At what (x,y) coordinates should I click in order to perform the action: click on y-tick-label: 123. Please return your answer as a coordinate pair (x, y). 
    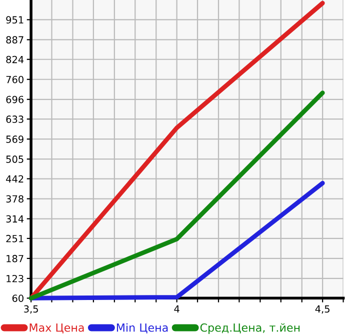
    Looking at the image, I should click on (15, 278).